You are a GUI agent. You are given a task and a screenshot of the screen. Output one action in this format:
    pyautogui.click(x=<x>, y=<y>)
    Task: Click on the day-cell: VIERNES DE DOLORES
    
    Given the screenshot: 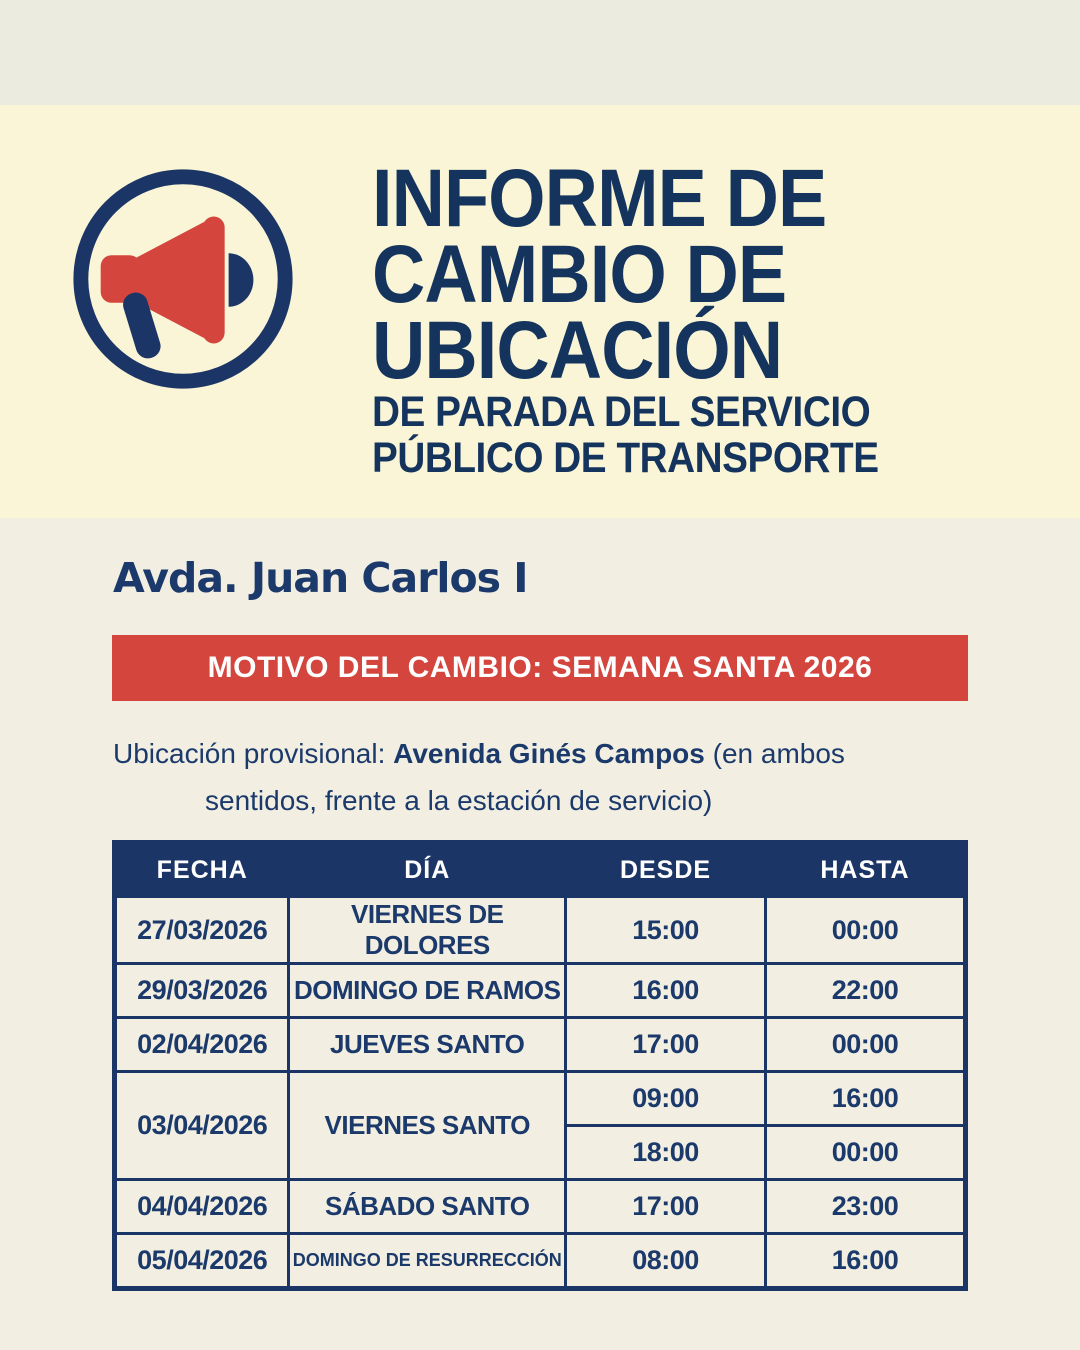 What is the action you would take?
    pyautogui.click(x=427, y=930)
    